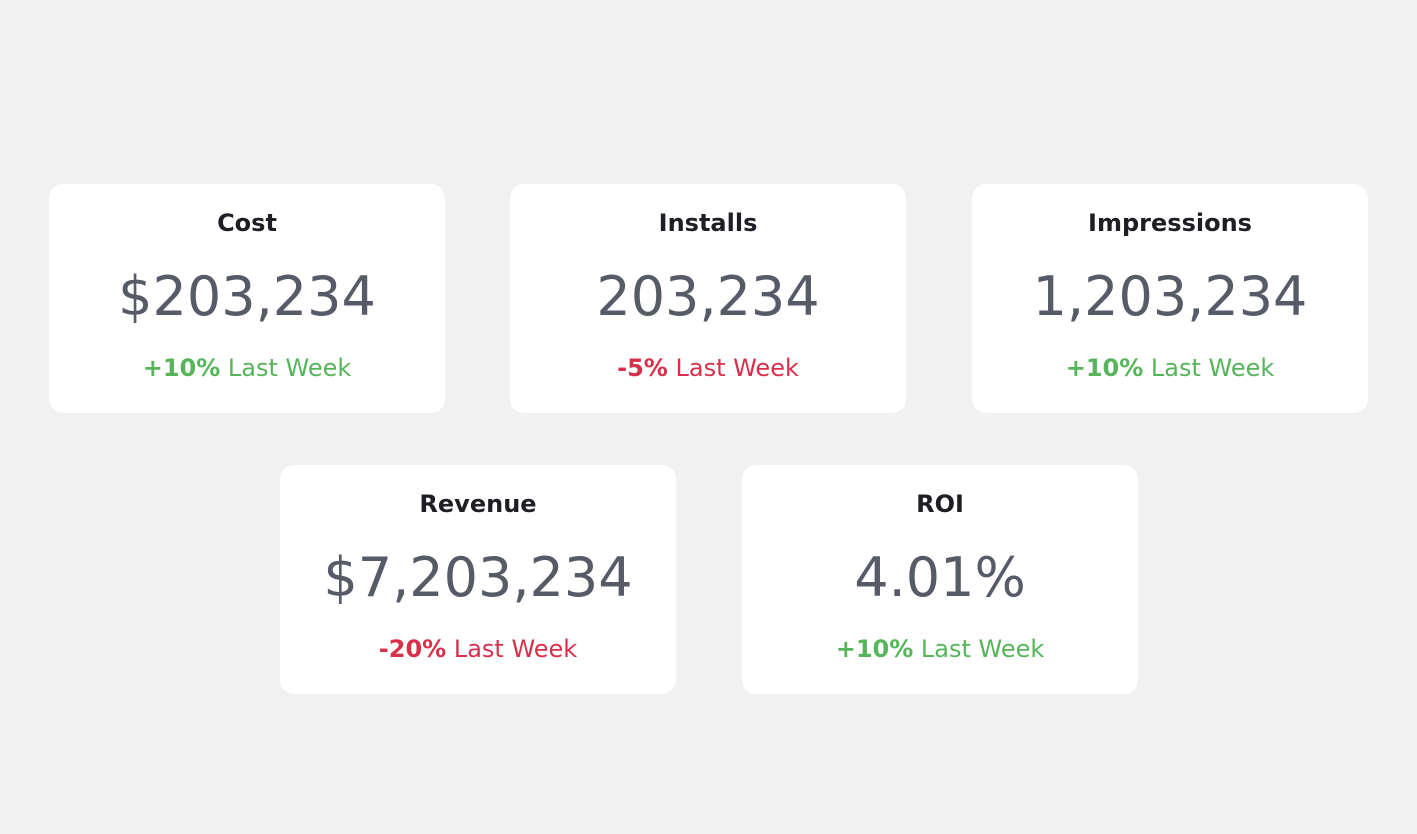  Describe the element at coordinates (412, 649) in the screenshot. I see `change-percent: -20%` at that location.